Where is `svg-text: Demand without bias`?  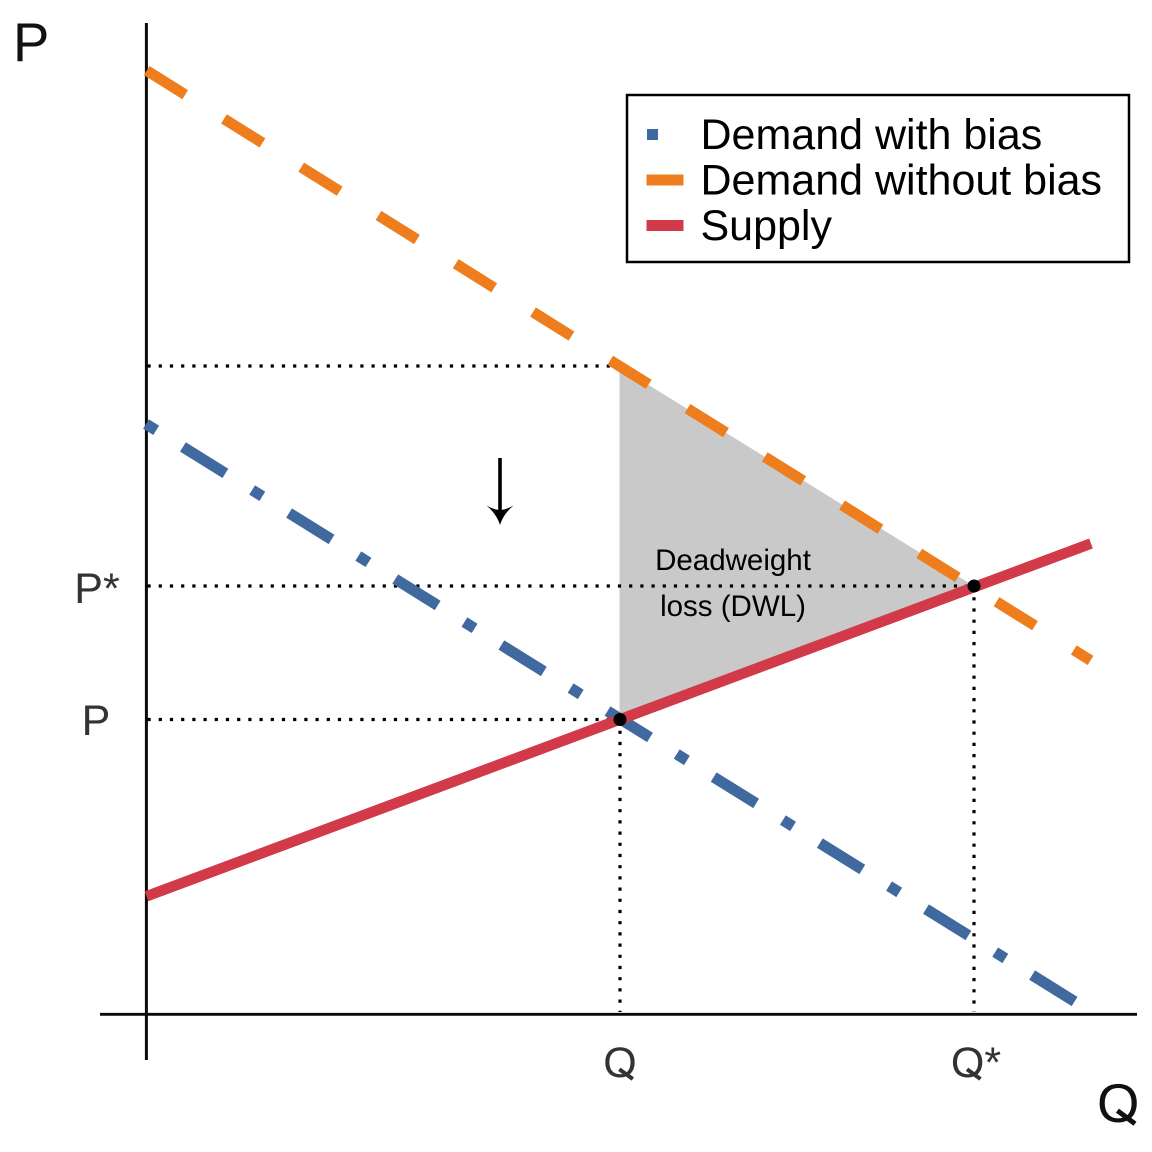 svg-text: Demand without bias is located at coordinates (902, 181).